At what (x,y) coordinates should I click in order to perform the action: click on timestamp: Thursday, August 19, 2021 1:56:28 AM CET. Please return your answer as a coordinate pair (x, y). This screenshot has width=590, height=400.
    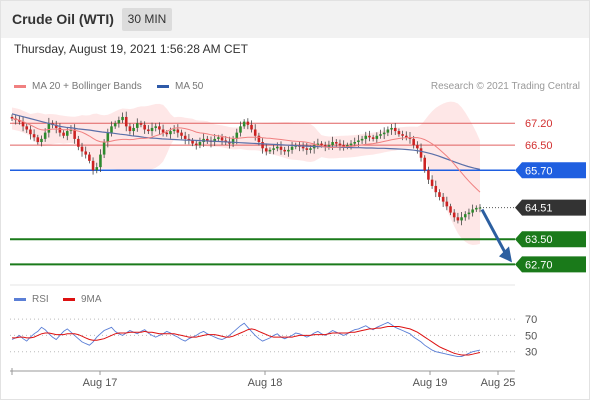
    Looking at the image, I should click on (131, 49).